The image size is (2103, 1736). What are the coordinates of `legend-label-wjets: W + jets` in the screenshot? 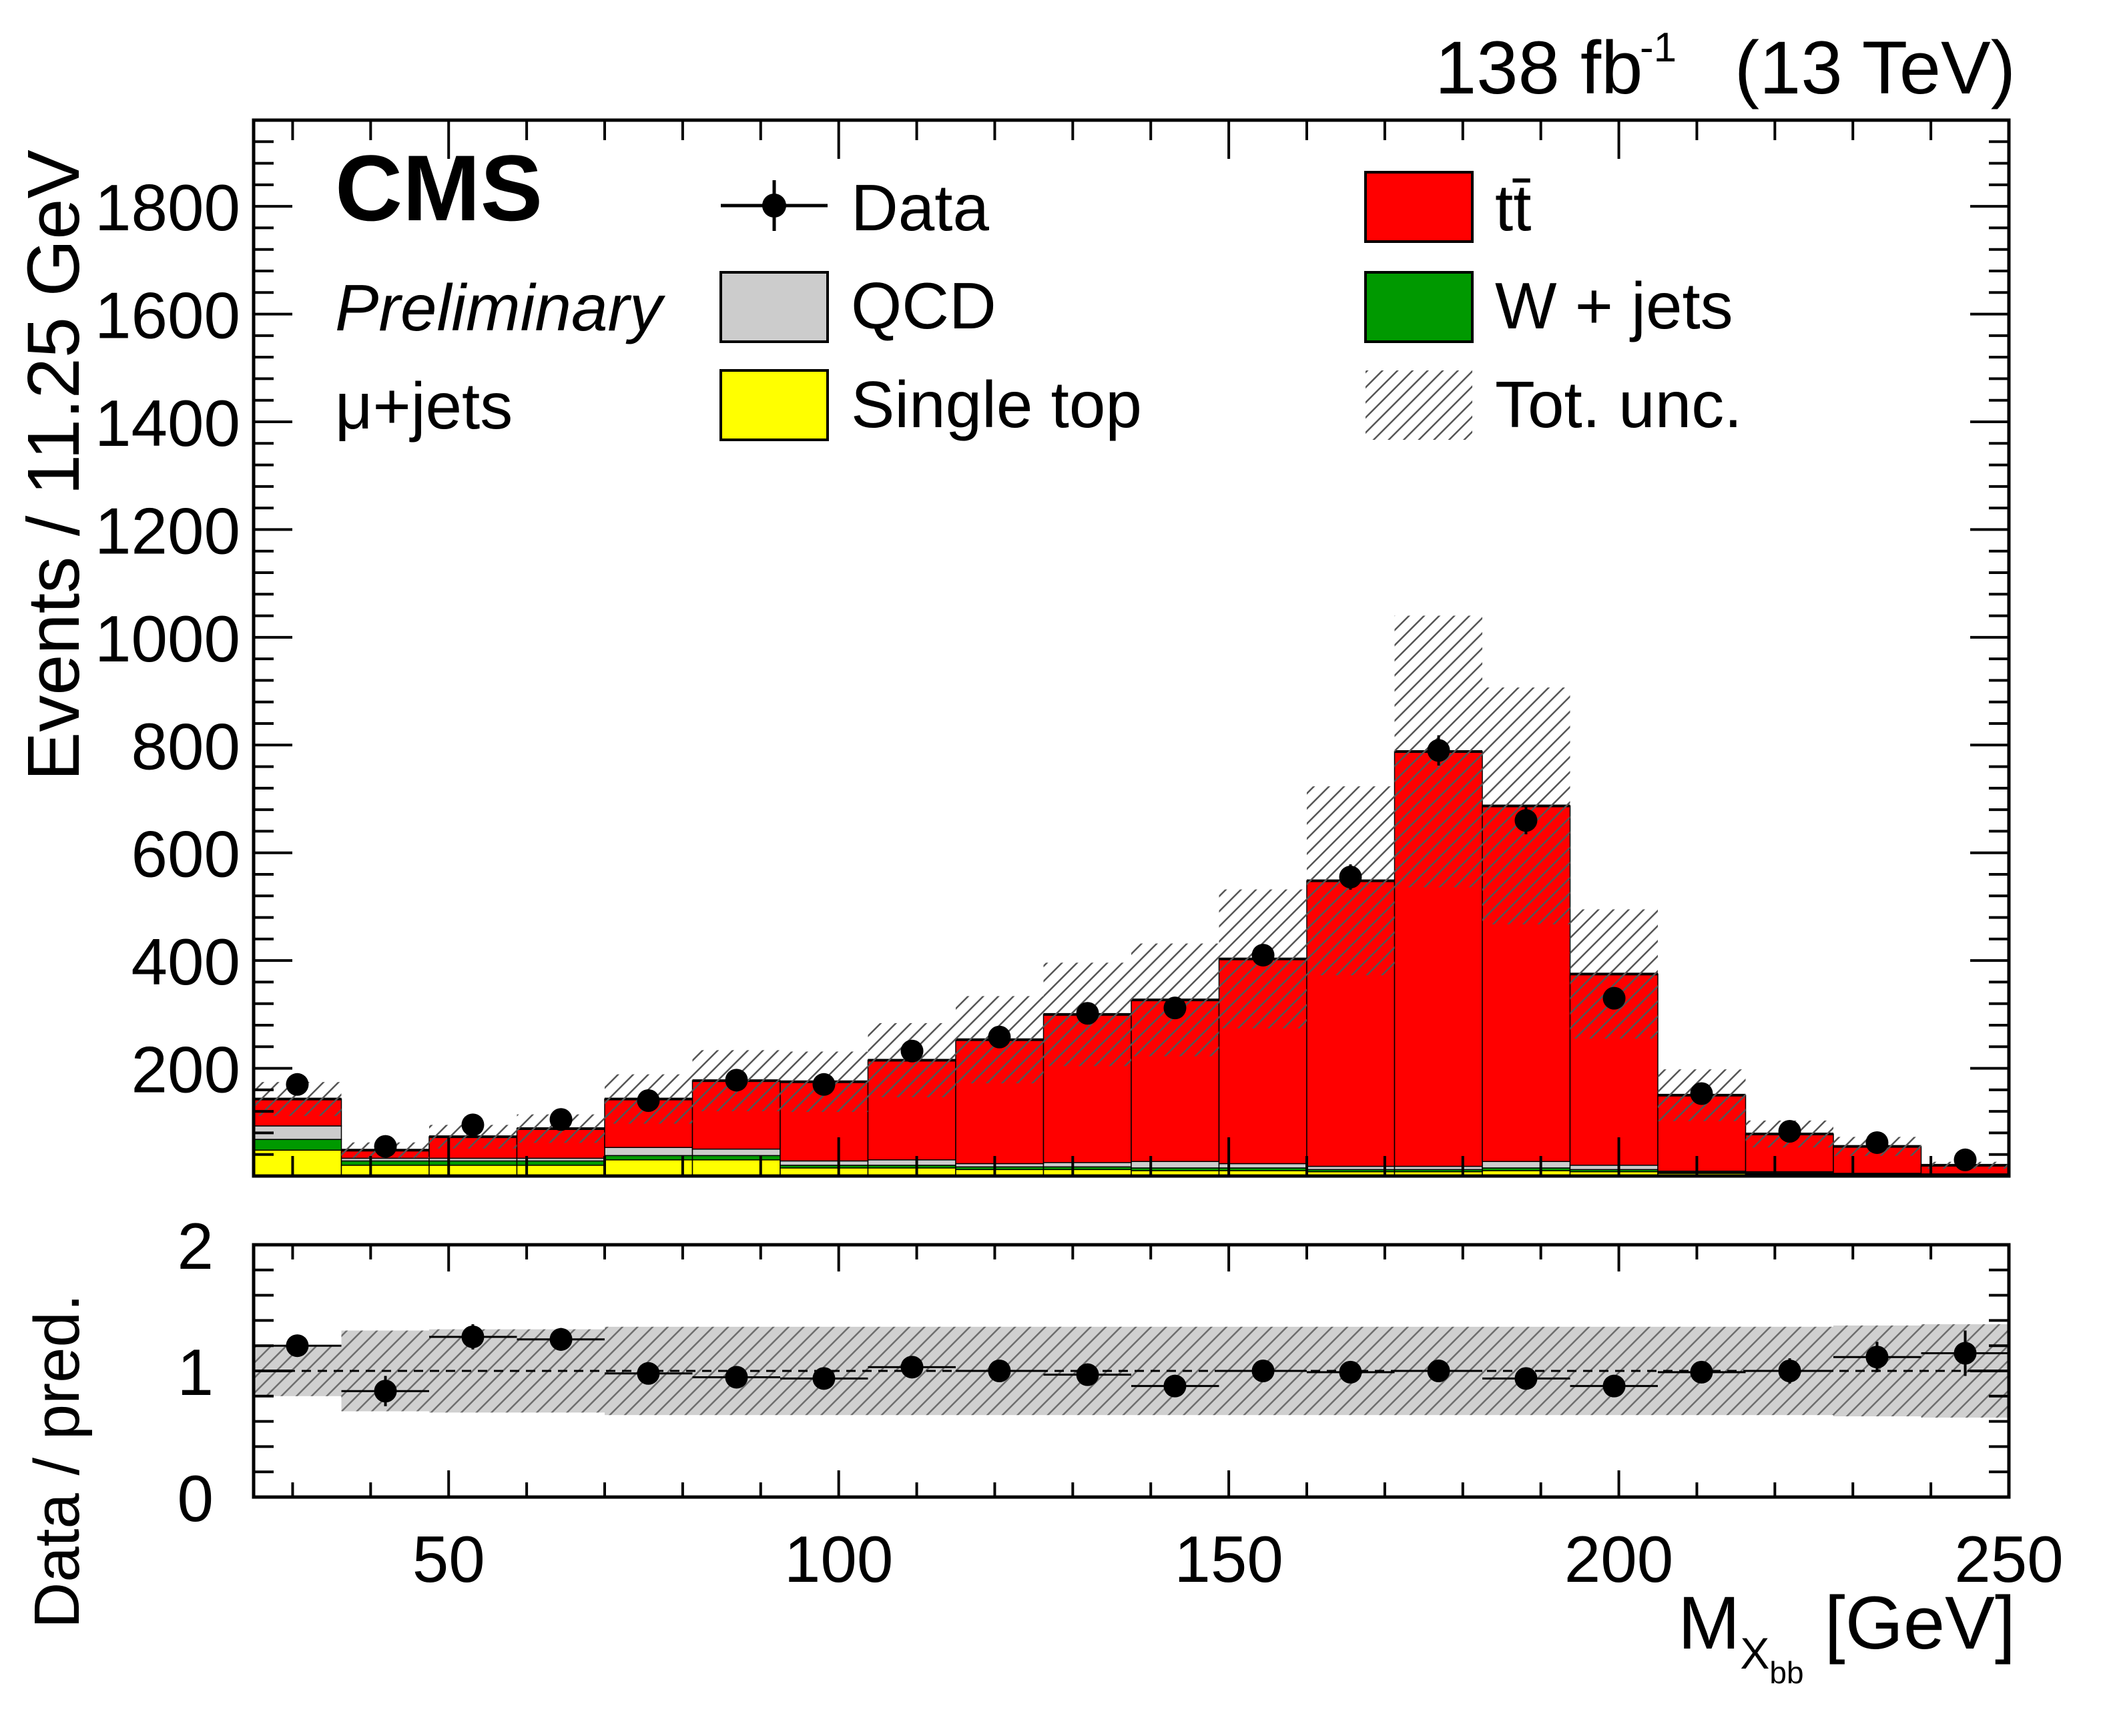 It's located at (1614, 305).